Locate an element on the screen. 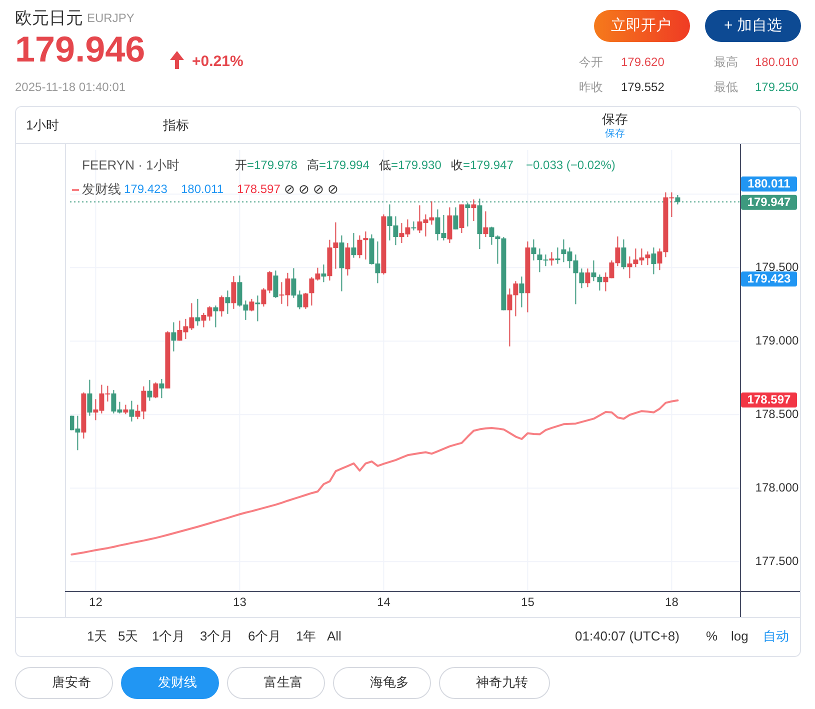 Image resolution: width=815 pixels, height=709 pixels. chart-subtitle: EURJPY is located at coordinates (110, 18).